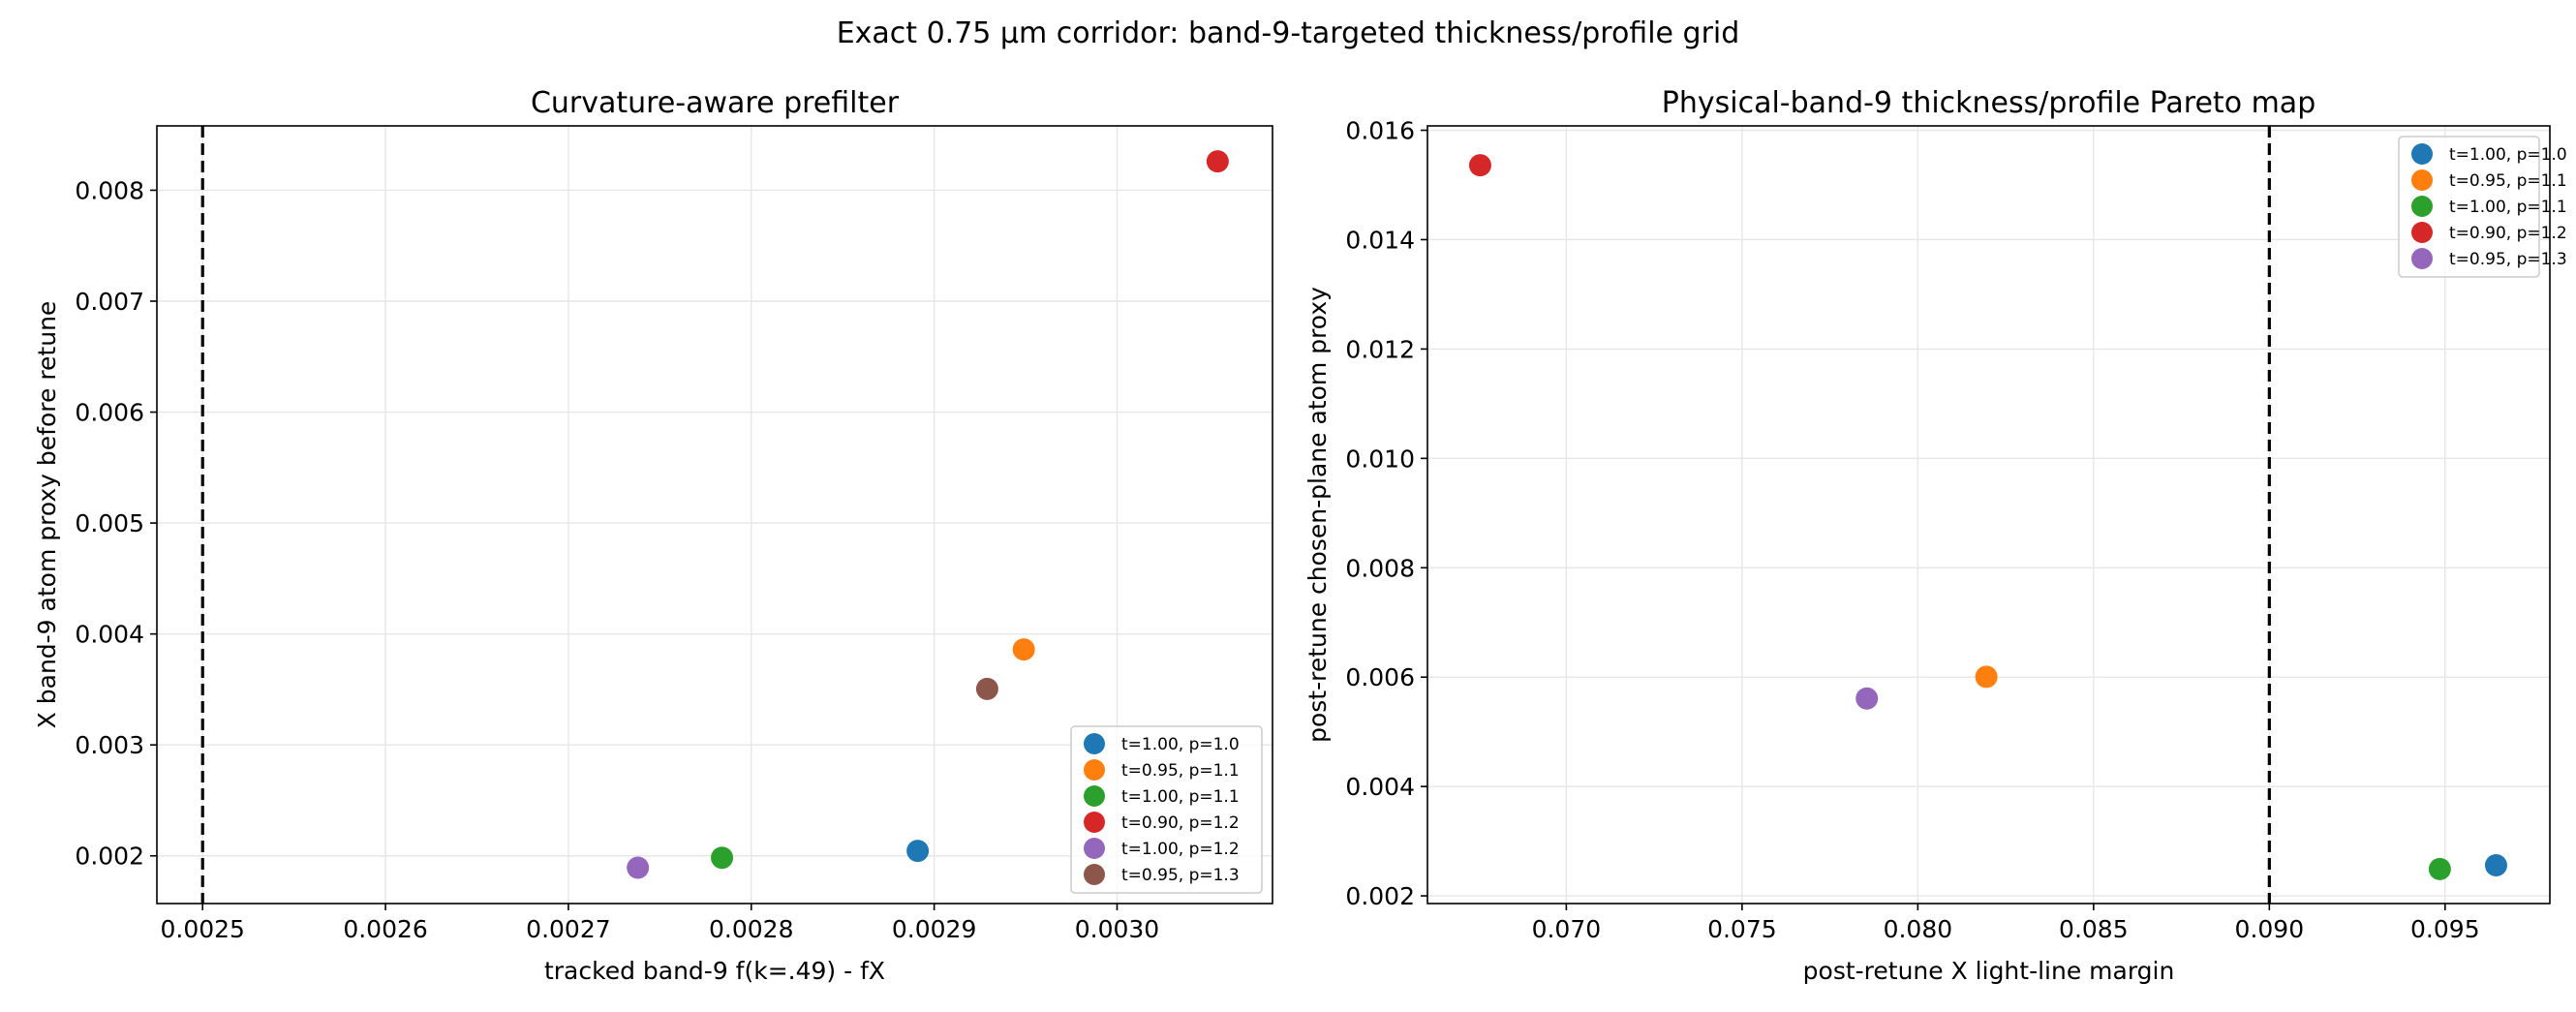 This screenshot has height=1012, width=2576. I want to click on x-tick-label: 0.075, so click(1742, 929).